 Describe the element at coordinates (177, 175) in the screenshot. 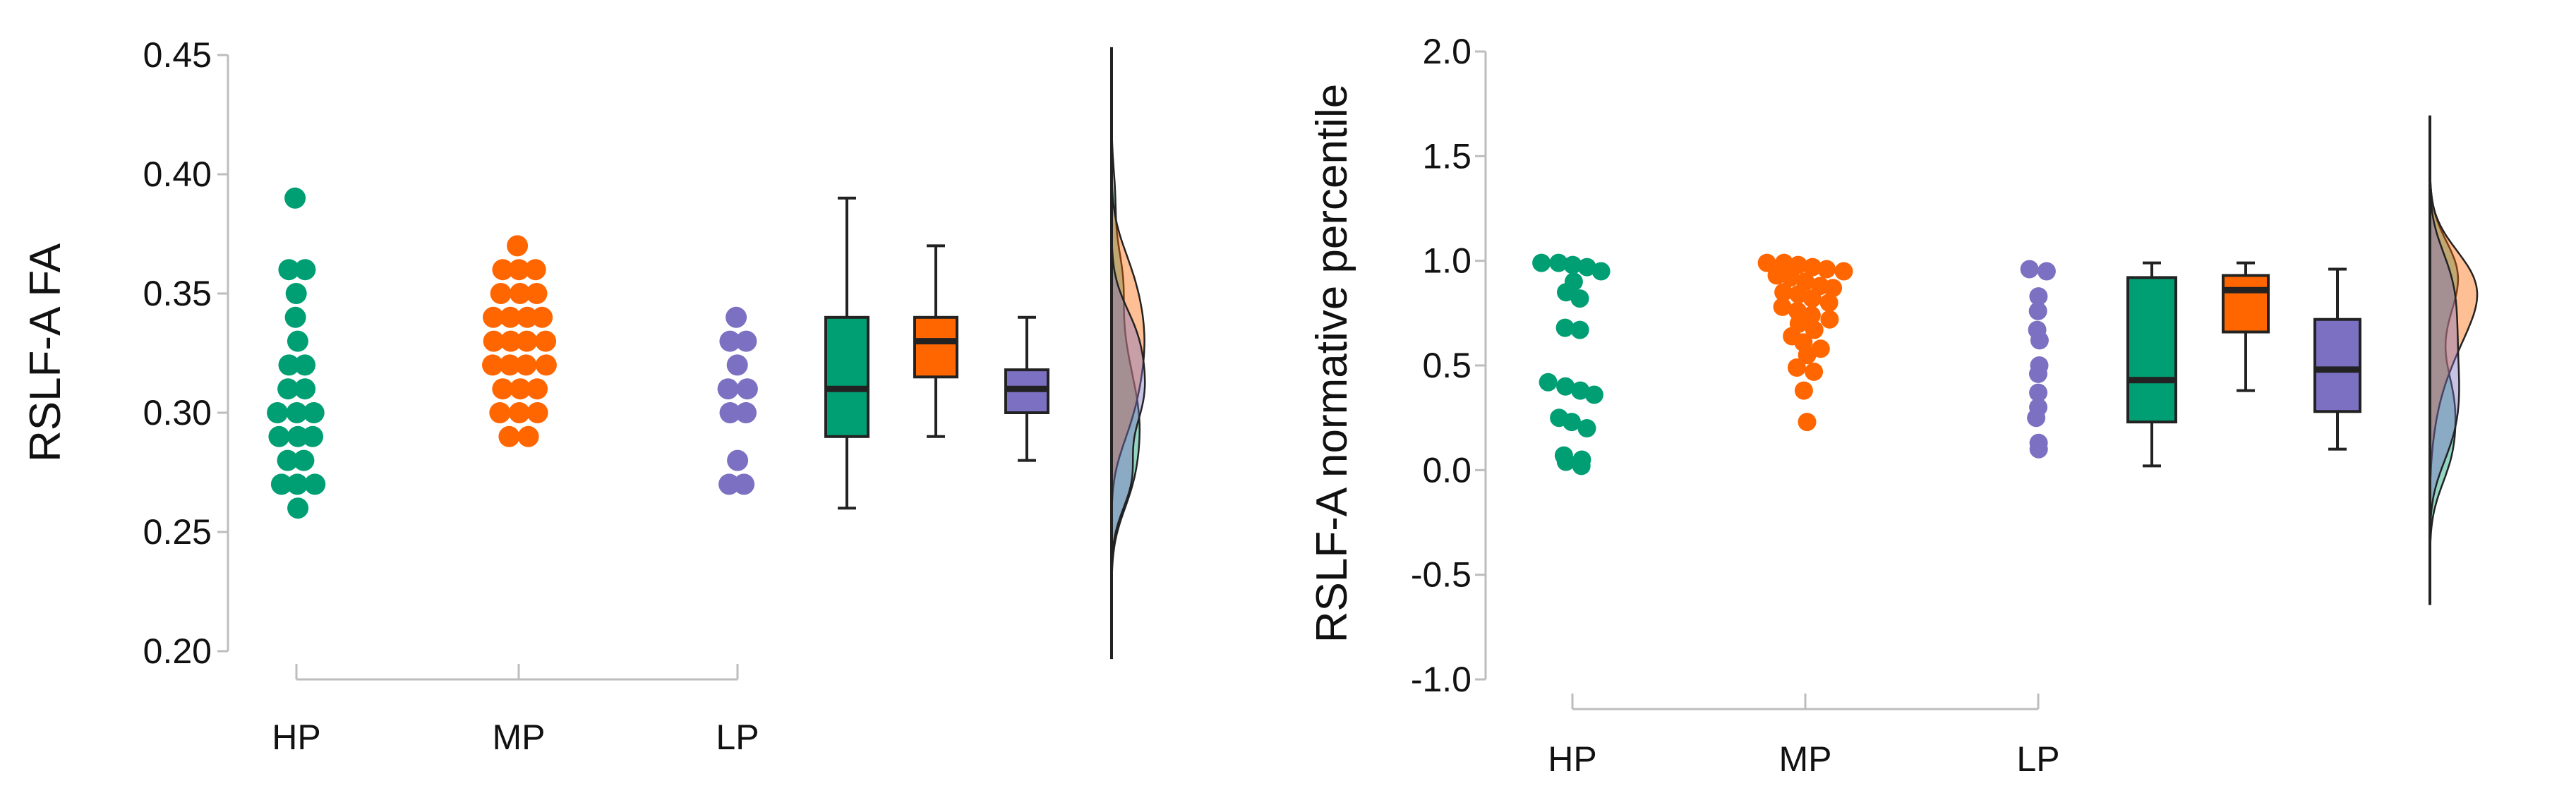

I see `y-tick-label: 0.40` at that location.